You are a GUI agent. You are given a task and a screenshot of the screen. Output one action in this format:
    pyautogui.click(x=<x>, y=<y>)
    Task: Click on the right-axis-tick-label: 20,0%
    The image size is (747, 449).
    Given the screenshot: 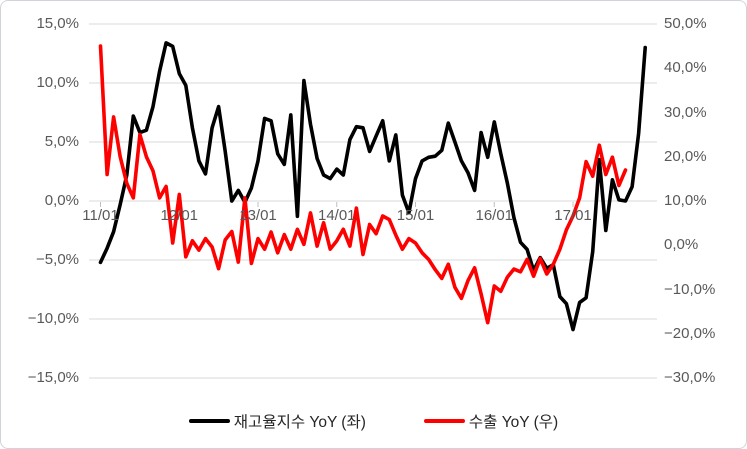 What is the action you would take?
    pyautogui.click(x=685, y=156)
    